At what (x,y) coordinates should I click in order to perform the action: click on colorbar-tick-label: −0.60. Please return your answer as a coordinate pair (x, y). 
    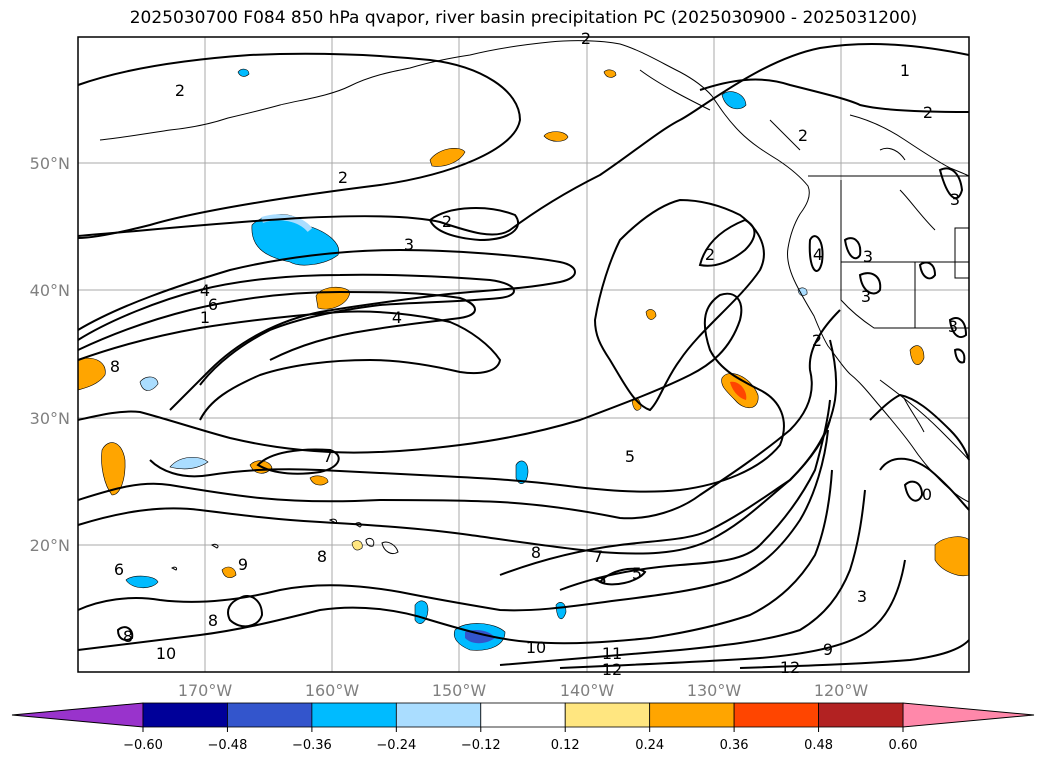
    Looking at the image, I should click on (143, 745).